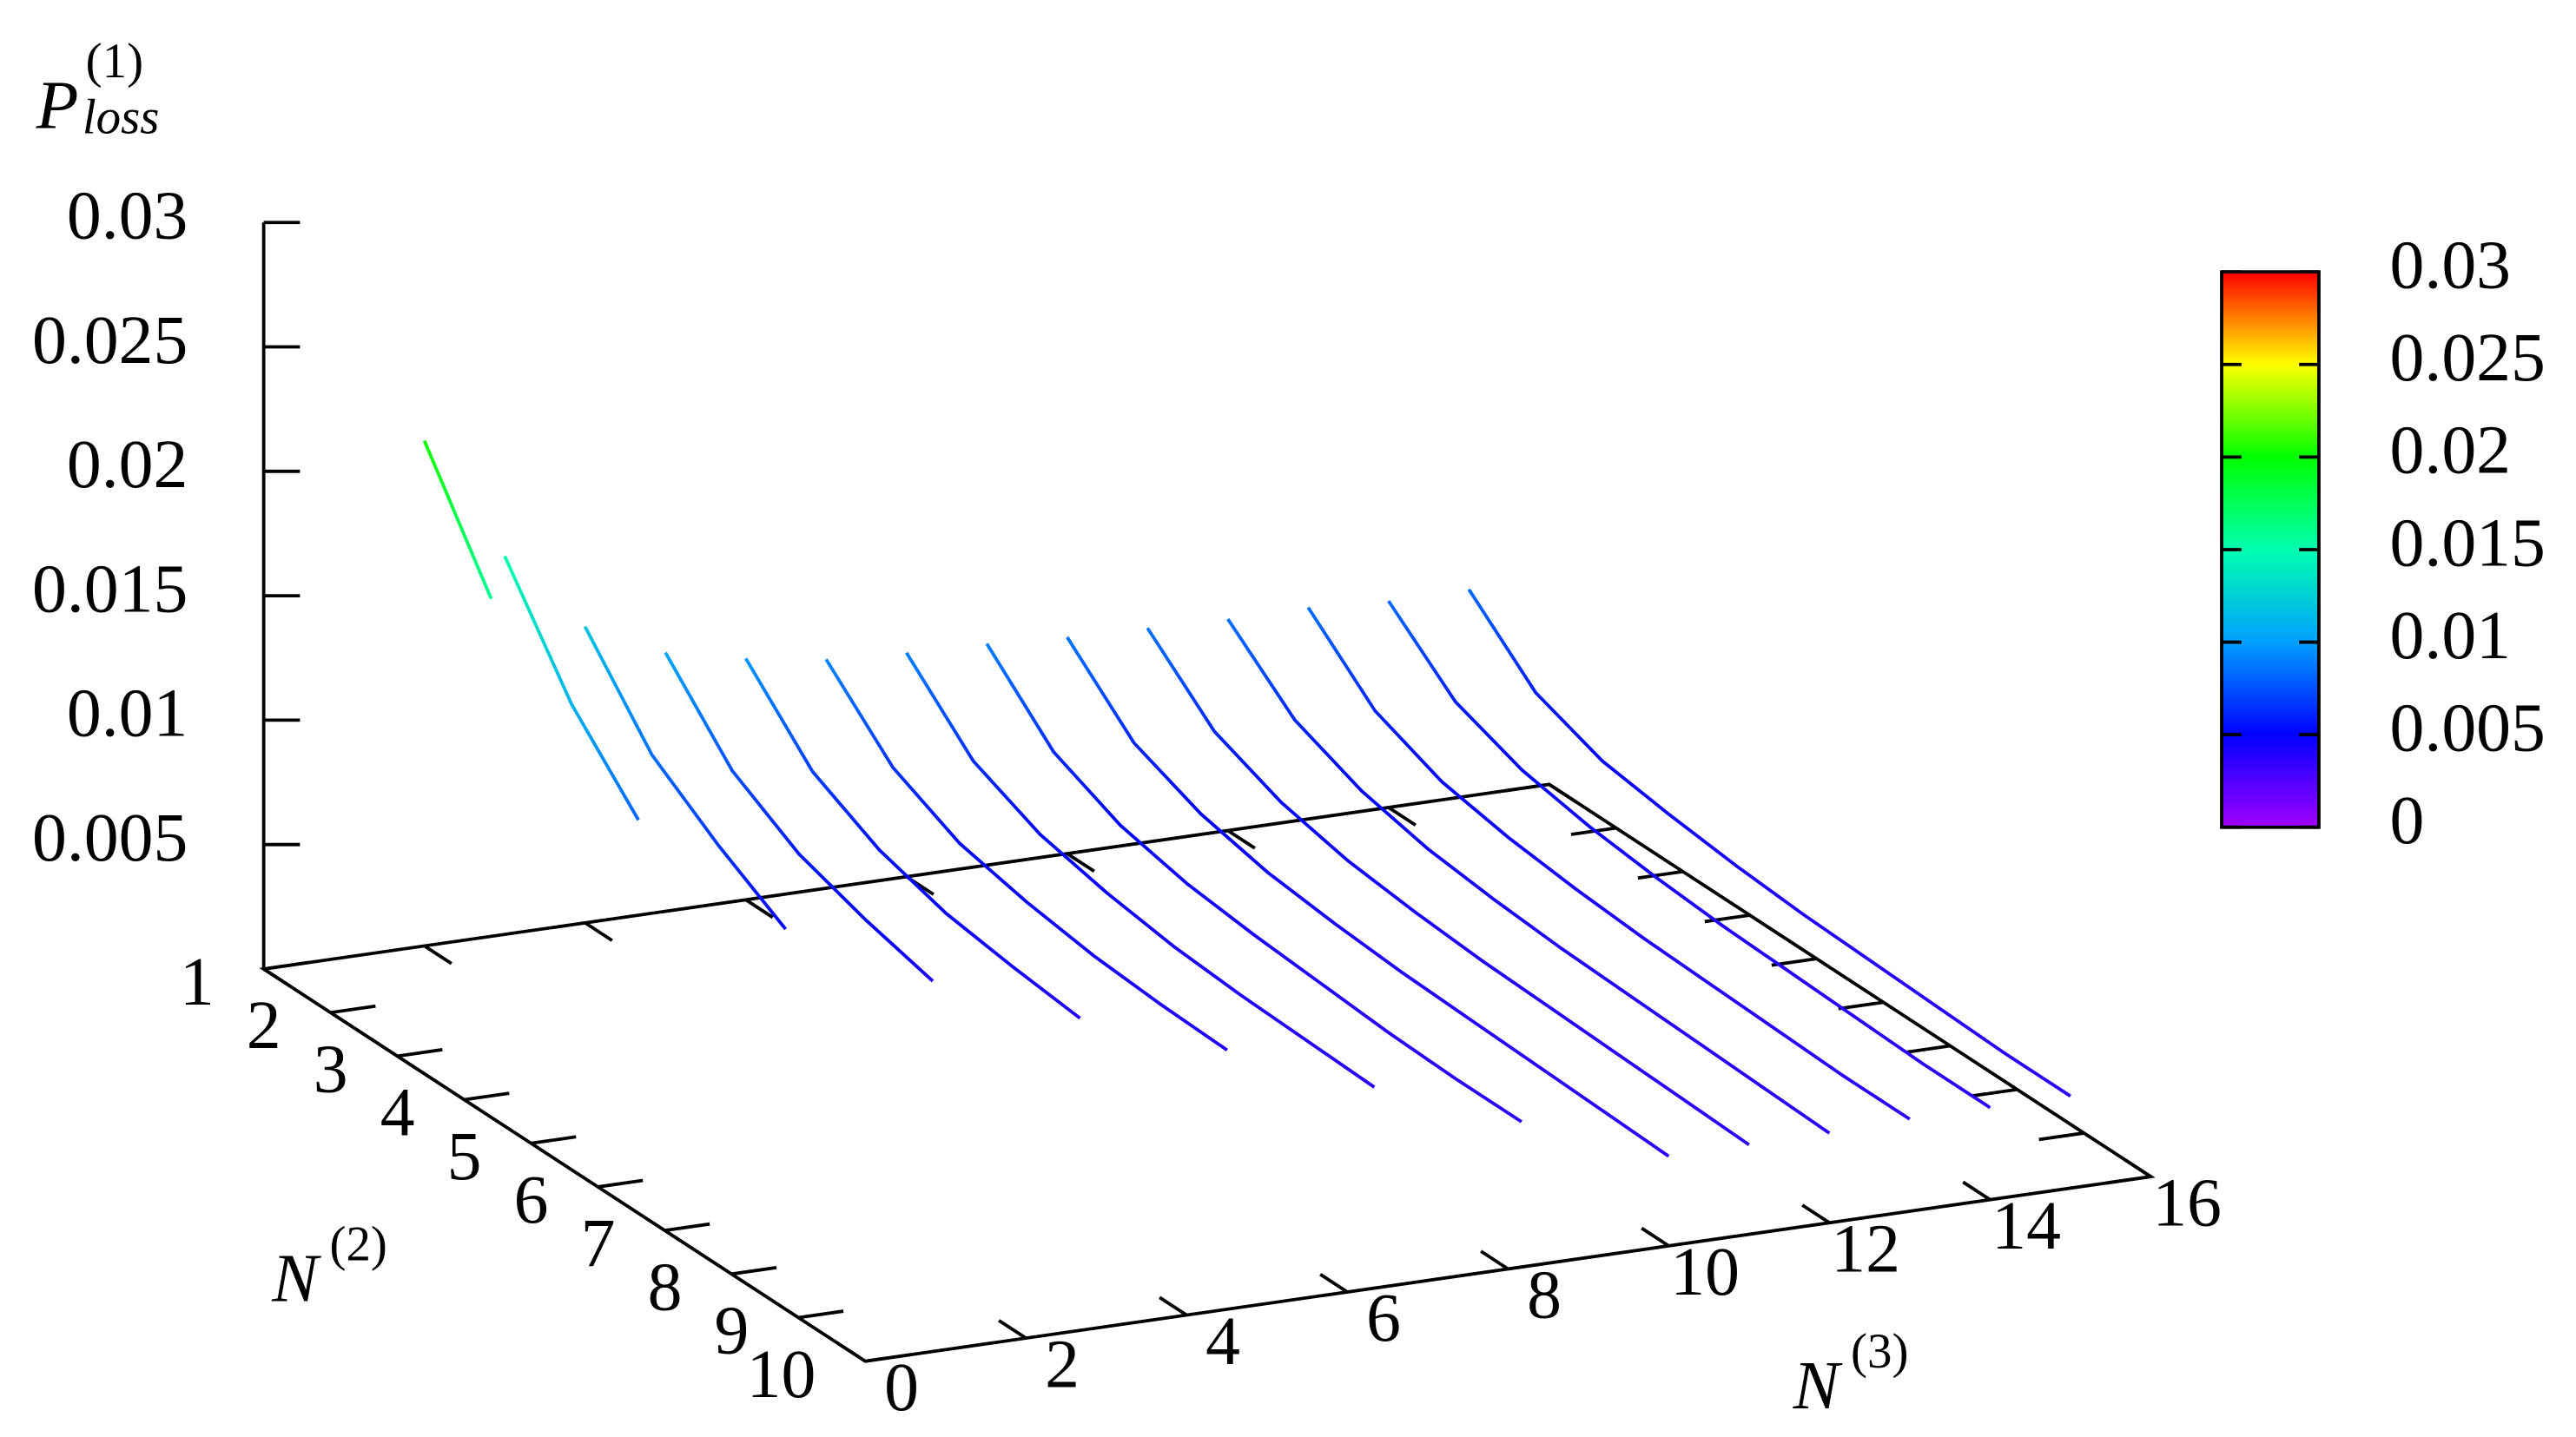  Describe the element at coordinates (2026, 1226) in the screenshot. I see `x-tick-label: 14` at that location.